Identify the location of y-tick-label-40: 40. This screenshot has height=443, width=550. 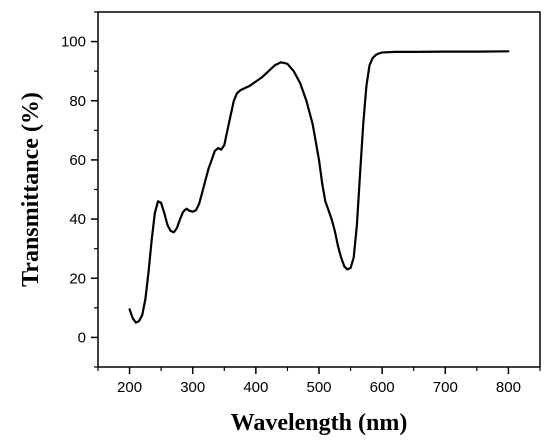
(77, 219).